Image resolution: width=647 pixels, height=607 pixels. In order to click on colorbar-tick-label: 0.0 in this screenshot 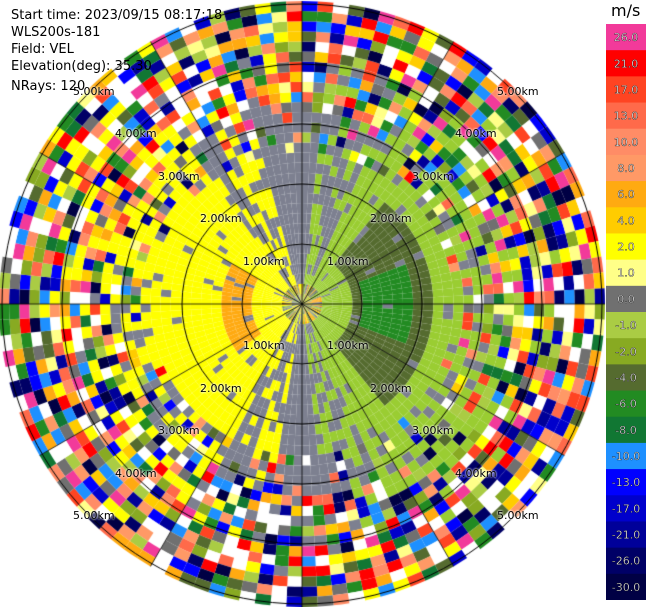, I will do `click(626, 299)`.